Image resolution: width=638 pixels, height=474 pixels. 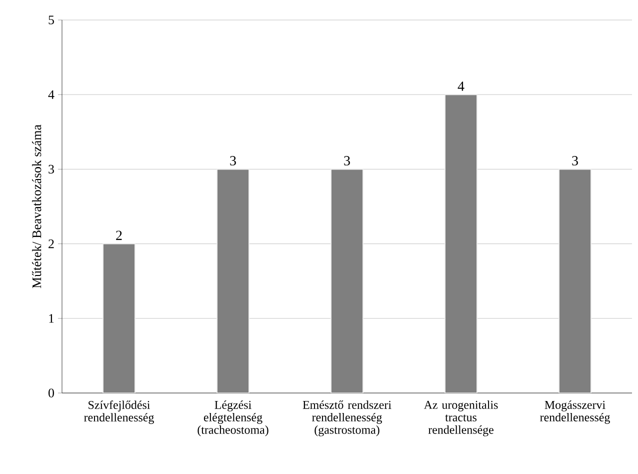 I want to click on data-label: 4, so click(x=461, y=86).